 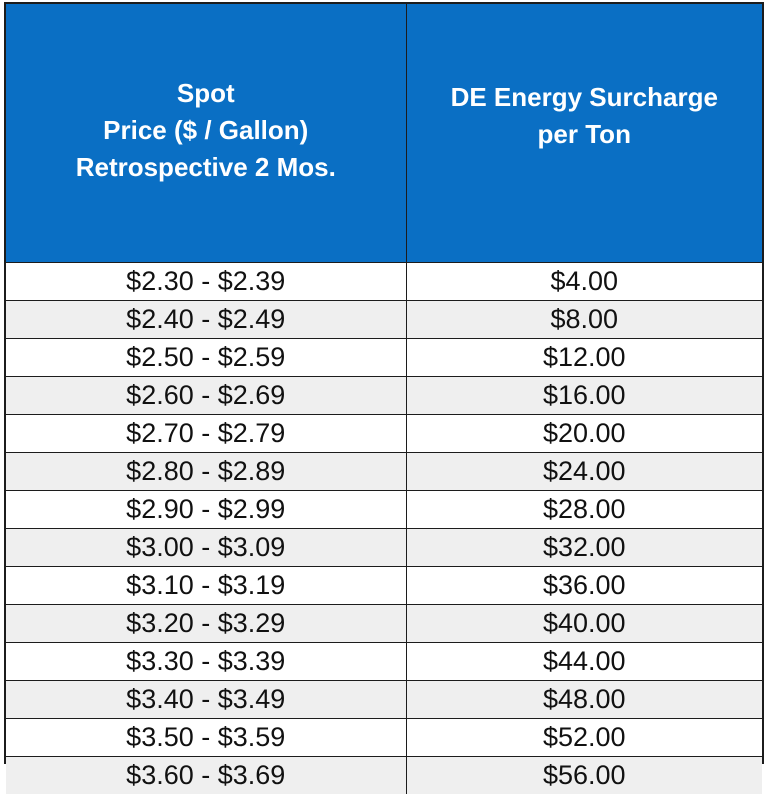 I want to click on surcharge-value-cell: $36.00, so click(x=584, y=586).